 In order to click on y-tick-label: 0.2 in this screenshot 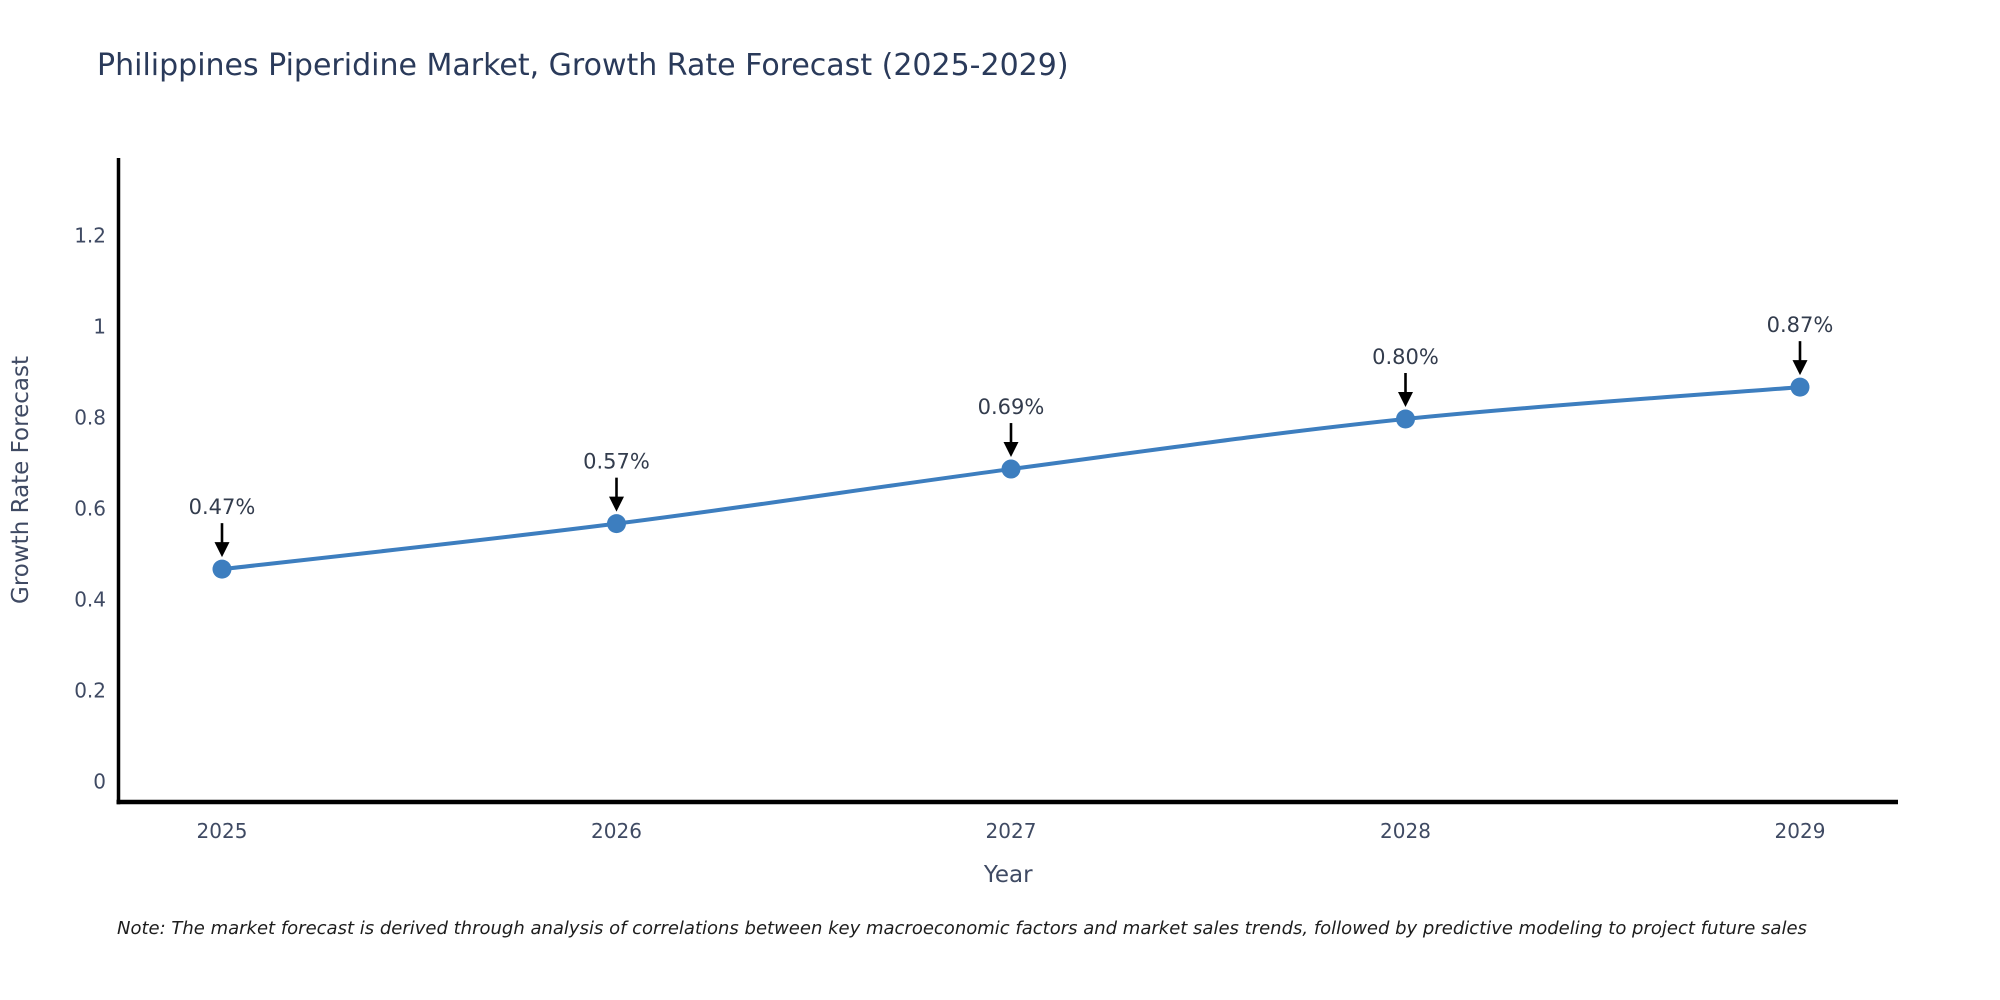, I will do `click(90, 691)`.